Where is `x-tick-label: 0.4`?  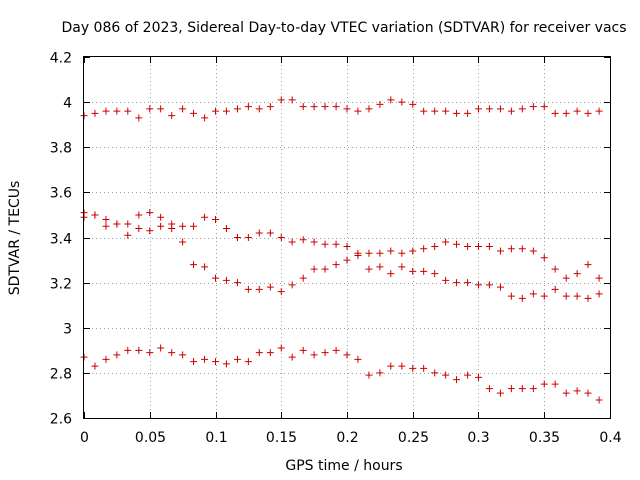 x-tick-label: 0.4 is located at coordinates (610, 438).